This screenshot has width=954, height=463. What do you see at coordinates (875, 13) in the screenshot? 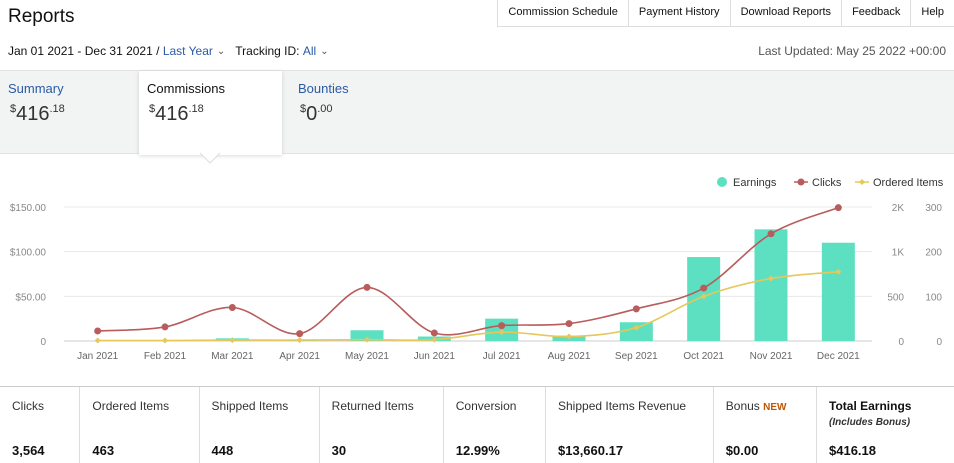
I see `feedback-link: Feedback` at bounding box center [875, 13].